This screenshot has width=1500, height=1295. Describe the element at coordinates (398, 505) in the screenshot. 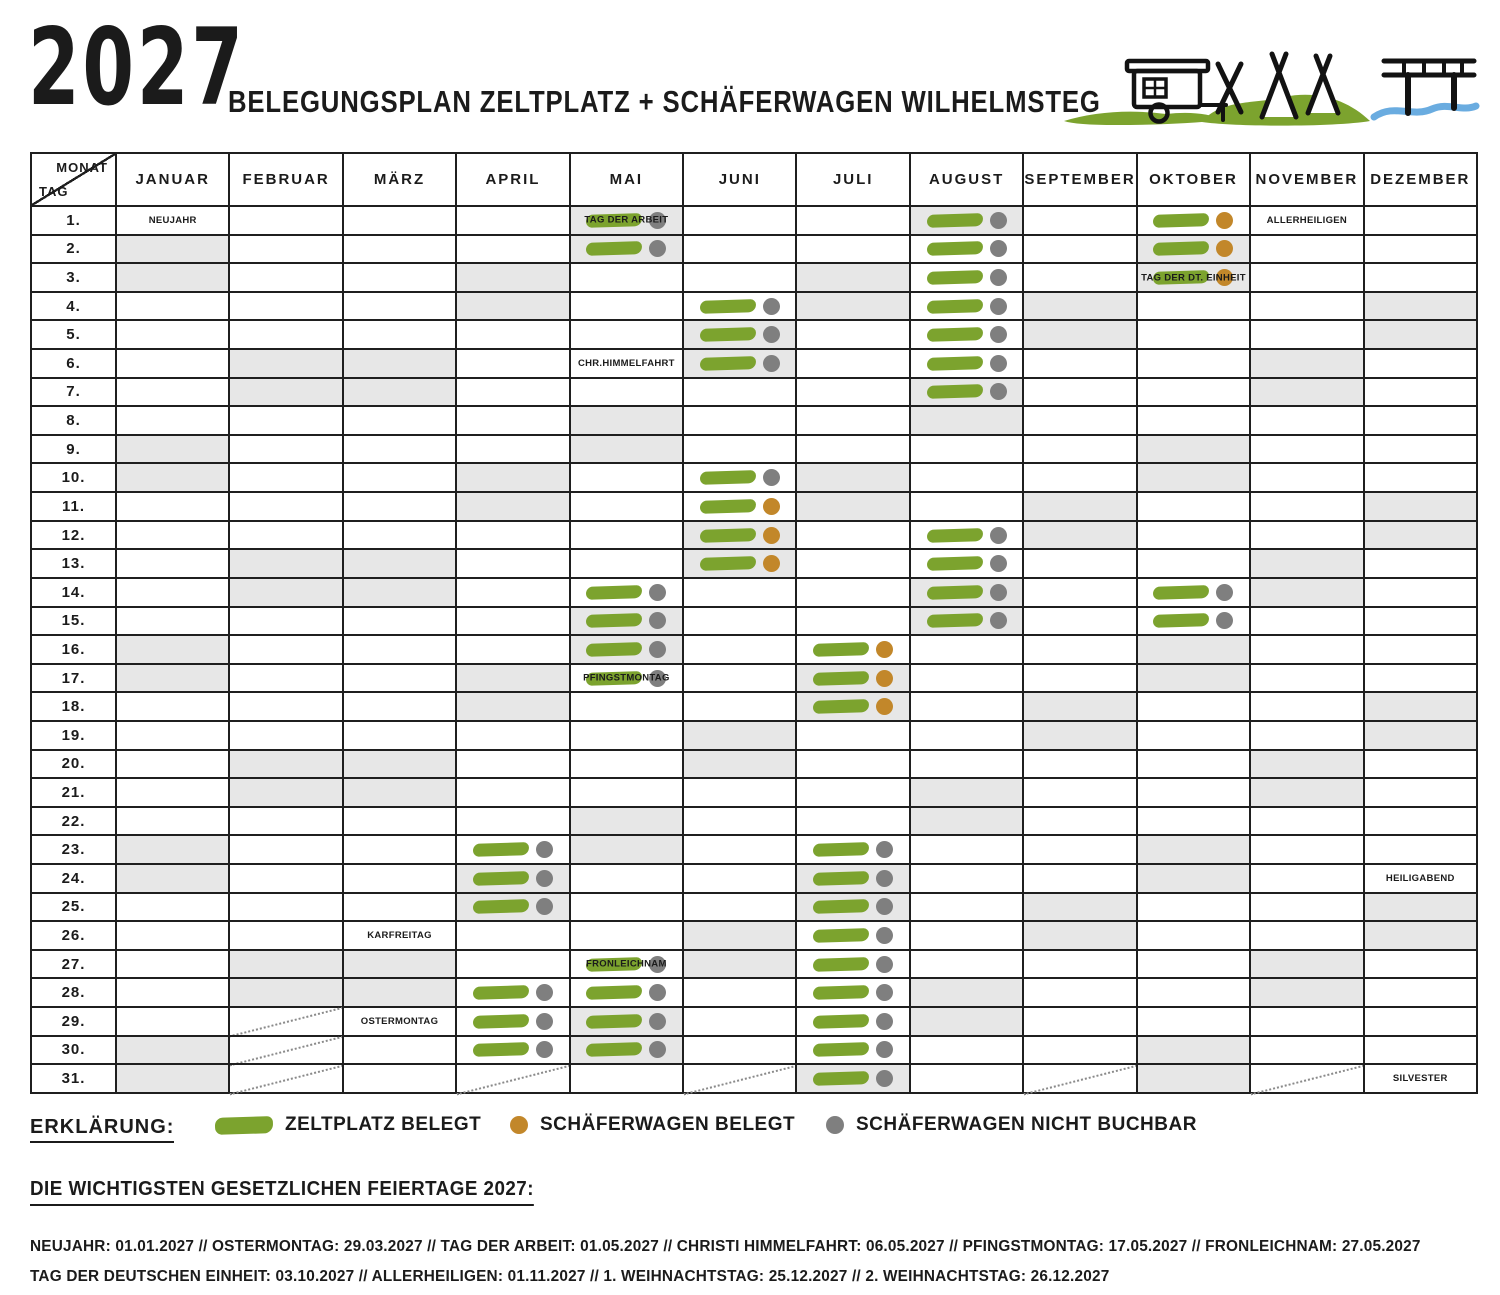

I see `cell-märz-11` at that location.